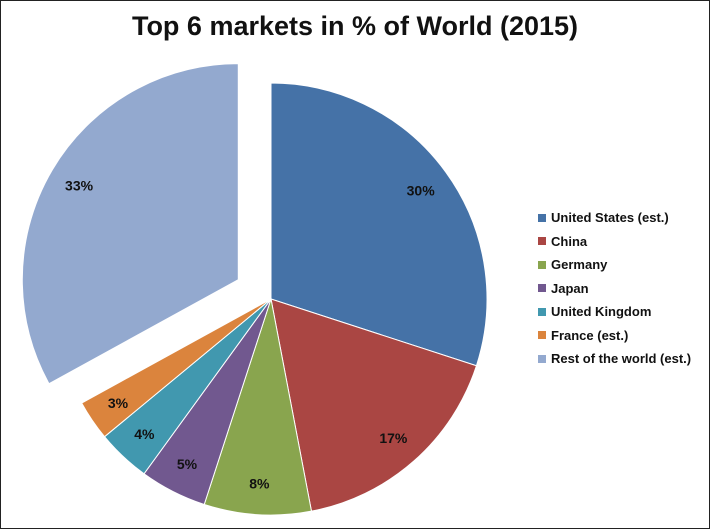 The width and height of the screenshot is (710, 529). I want to click on data-label: 4%, so click(144, 434).